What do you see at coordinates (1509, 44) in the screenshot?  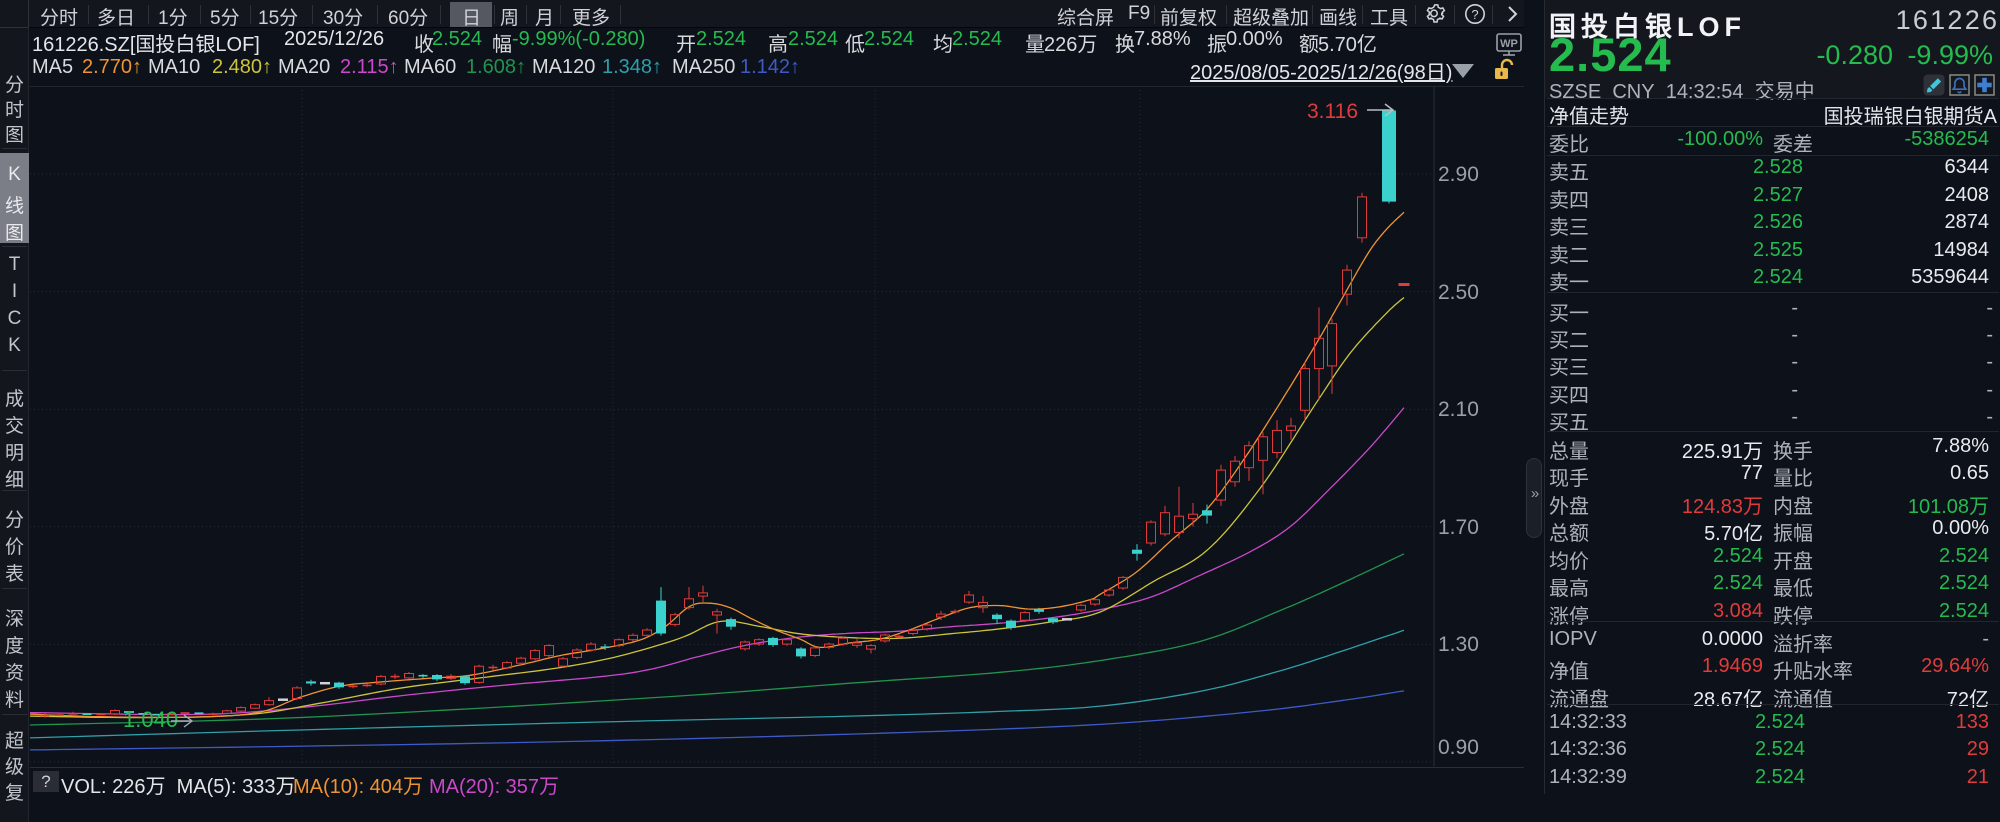 I see `svg-text: WP` at bounding box center [1509, 44].